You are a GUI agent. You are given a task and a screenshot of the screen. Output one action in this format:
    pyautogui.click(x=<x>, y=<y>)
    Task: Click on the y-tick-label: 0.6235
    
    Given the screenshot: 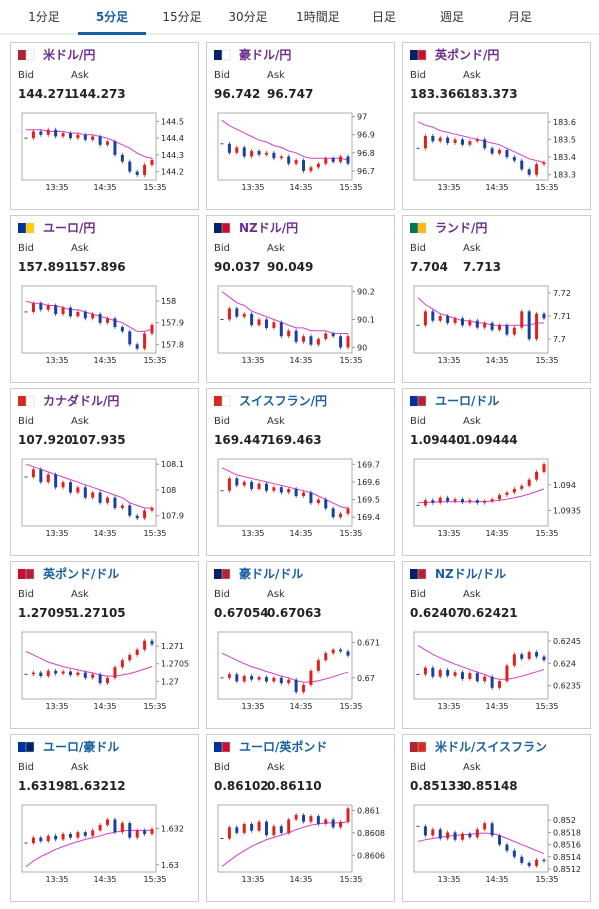 What is the action you would take?
    pyautogui.click(x=567, y=686)
    